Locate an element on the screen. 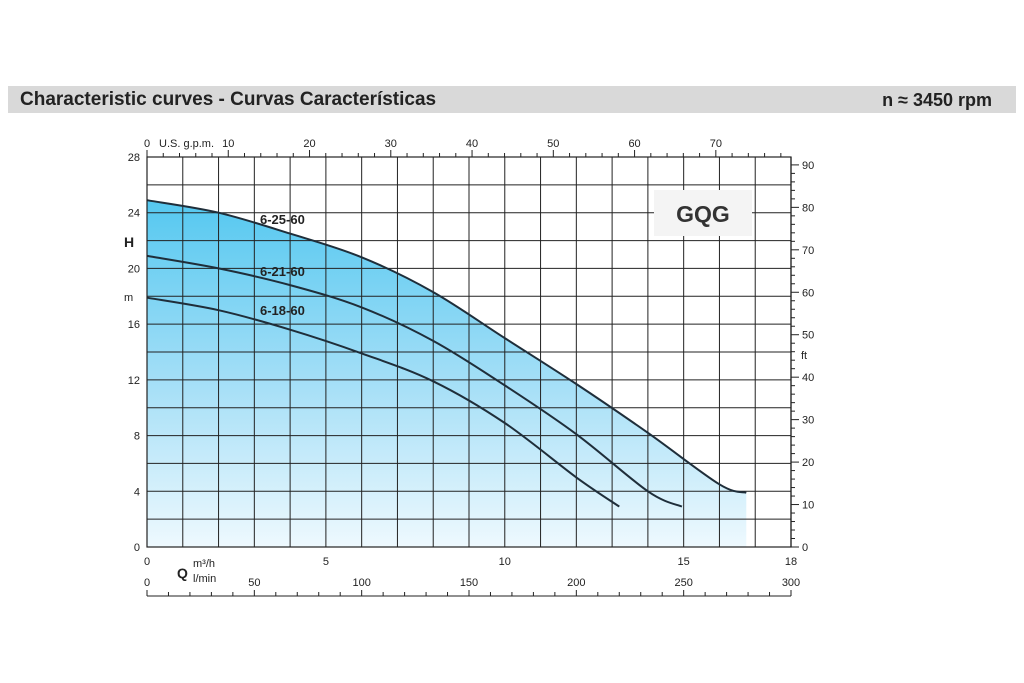 The width and height of the screenshot is (1024, 683). y-axis-letter: H is located at coordinates (129, 242).